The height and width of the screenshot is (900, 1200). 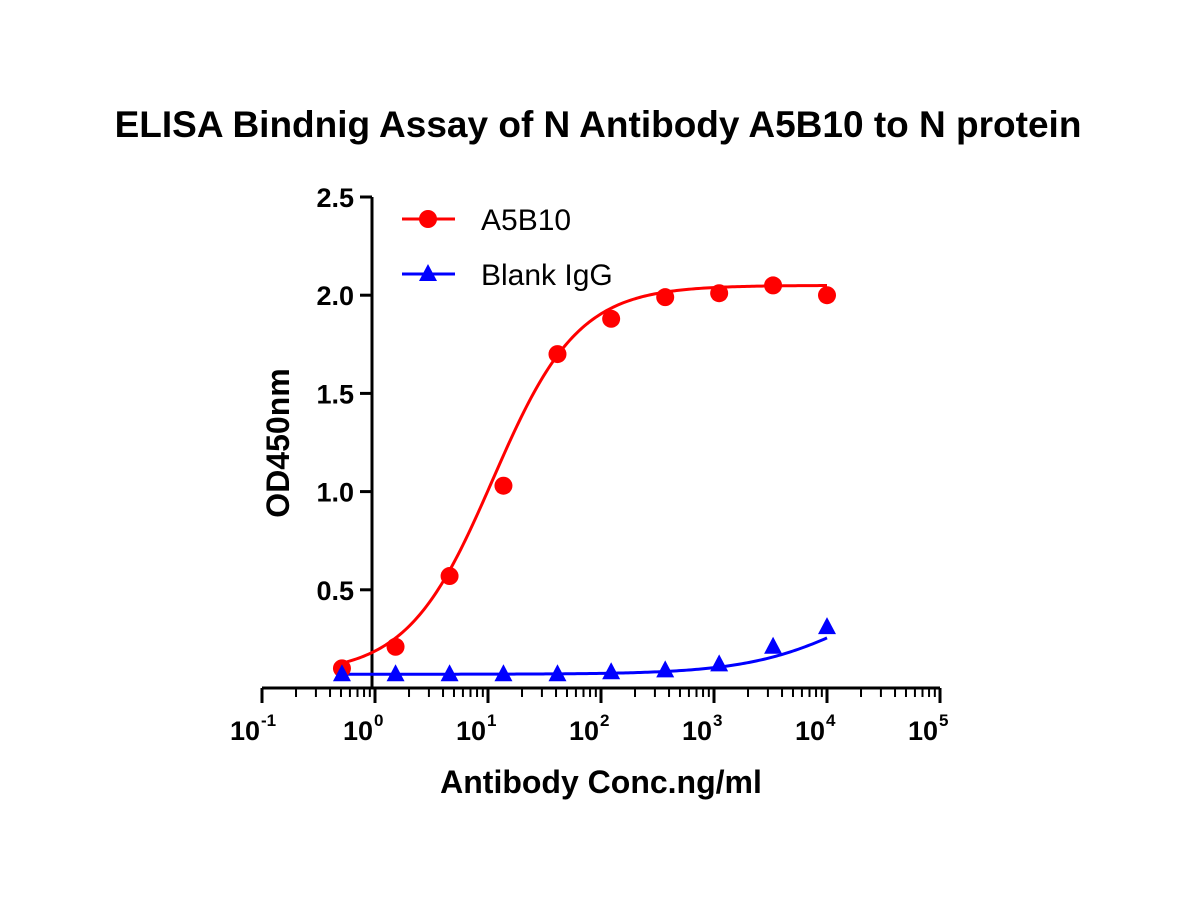 What do you see at coordinates (601, 782) in the screenshot?
I see `x-axis-label: Antibody Conc.ng/ml` at bounding box center [601, 782].